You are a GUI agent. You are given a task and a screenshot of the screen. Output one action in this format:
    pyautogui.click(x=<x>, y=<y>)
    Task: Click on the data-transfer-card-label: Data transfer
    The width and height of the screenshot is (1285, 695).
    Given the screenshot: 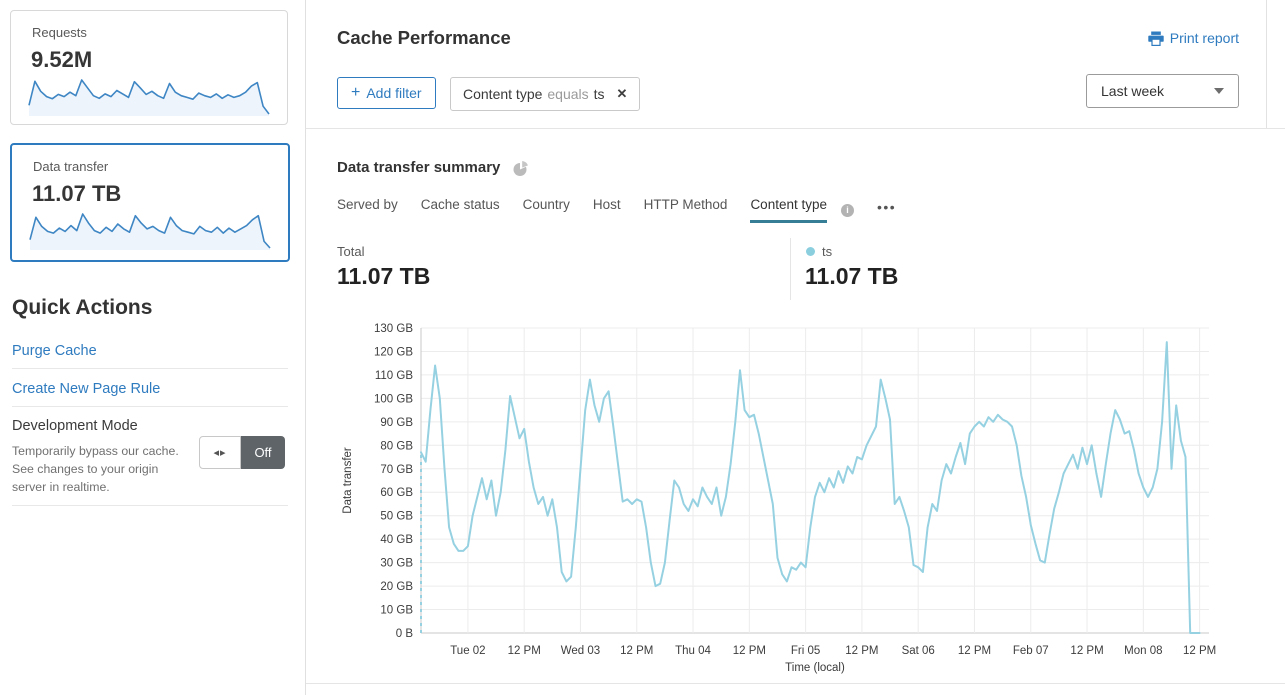 What is the action you would take?
    pyautogui.click(x=71, y=166)
    